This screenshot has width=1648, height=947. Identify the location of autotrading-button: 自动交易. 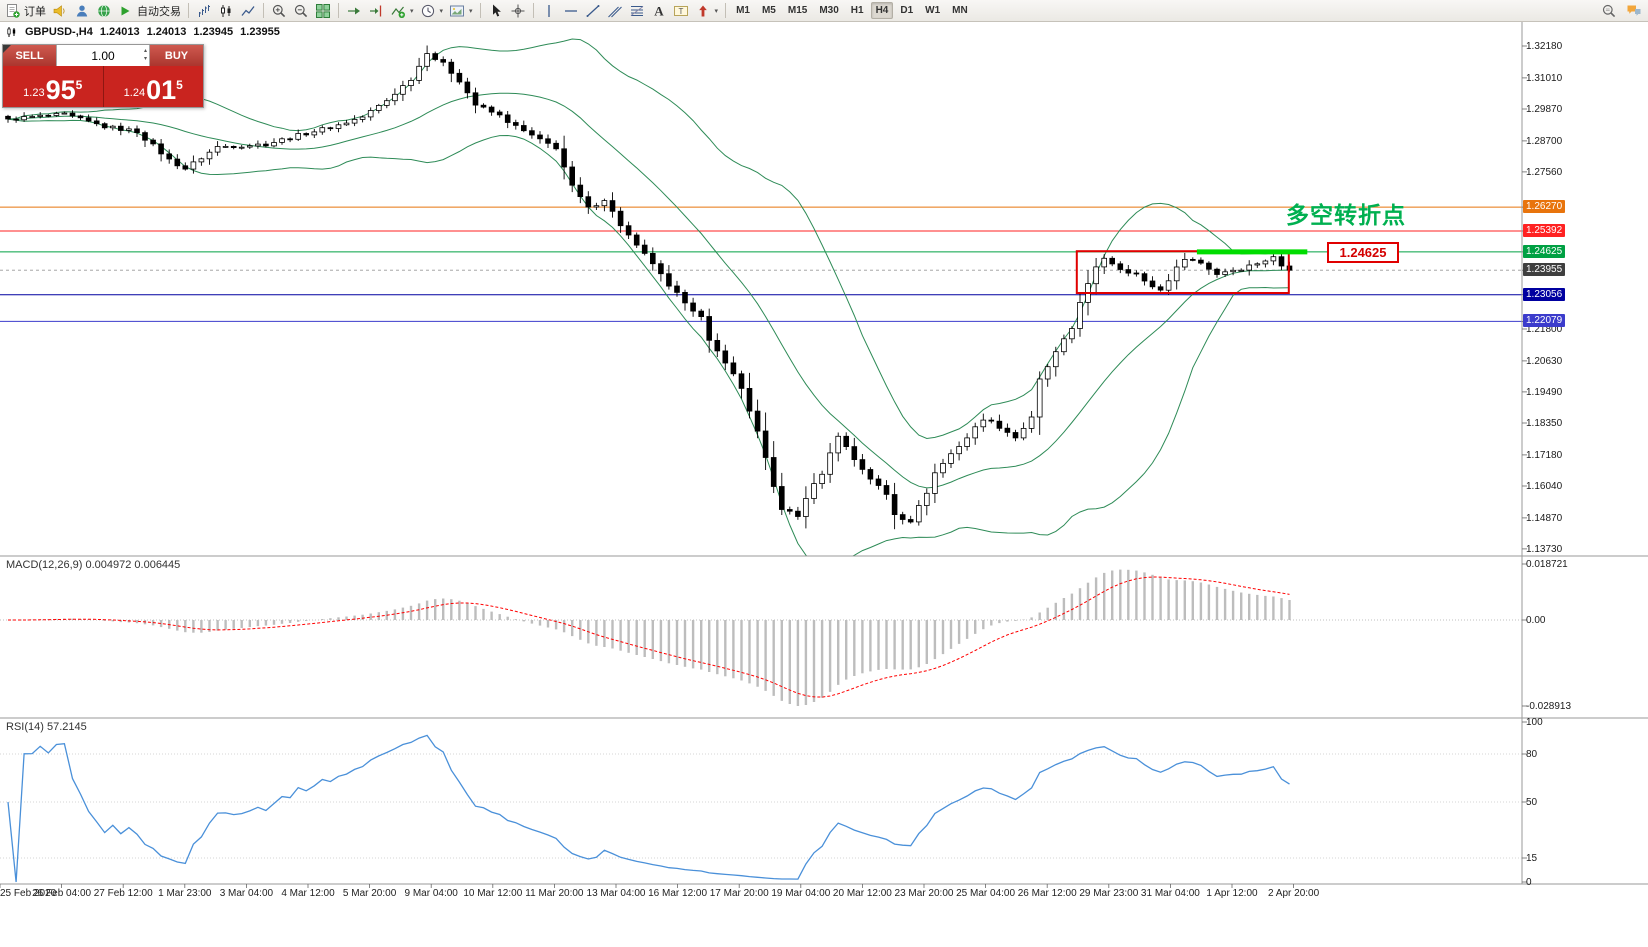
(149, 11).